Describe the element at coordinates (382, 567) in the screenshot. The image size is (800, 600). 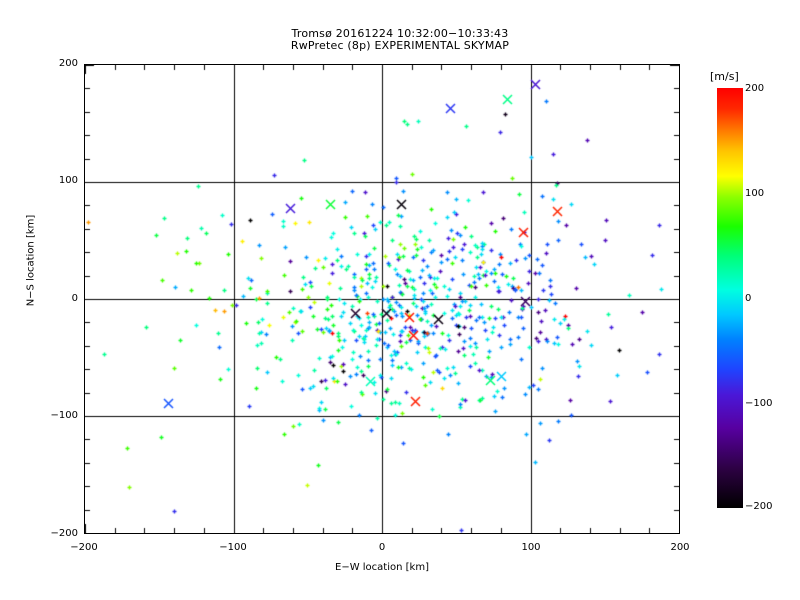
I see `x-axis-title: E−W location [km]` at that location.